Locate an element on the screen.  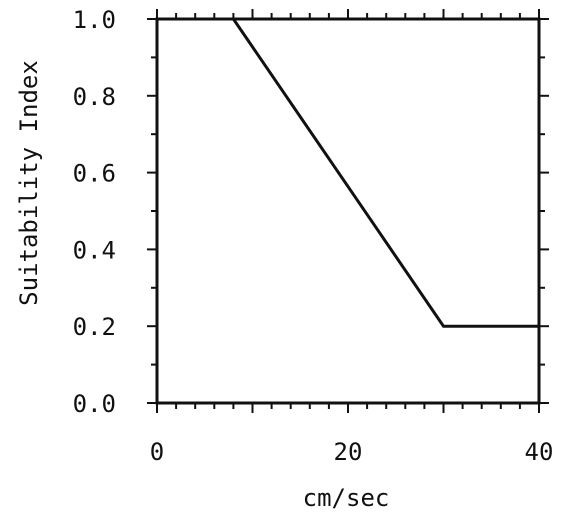
y-tick-label: 0.8 is located at coordinates (94, 97).